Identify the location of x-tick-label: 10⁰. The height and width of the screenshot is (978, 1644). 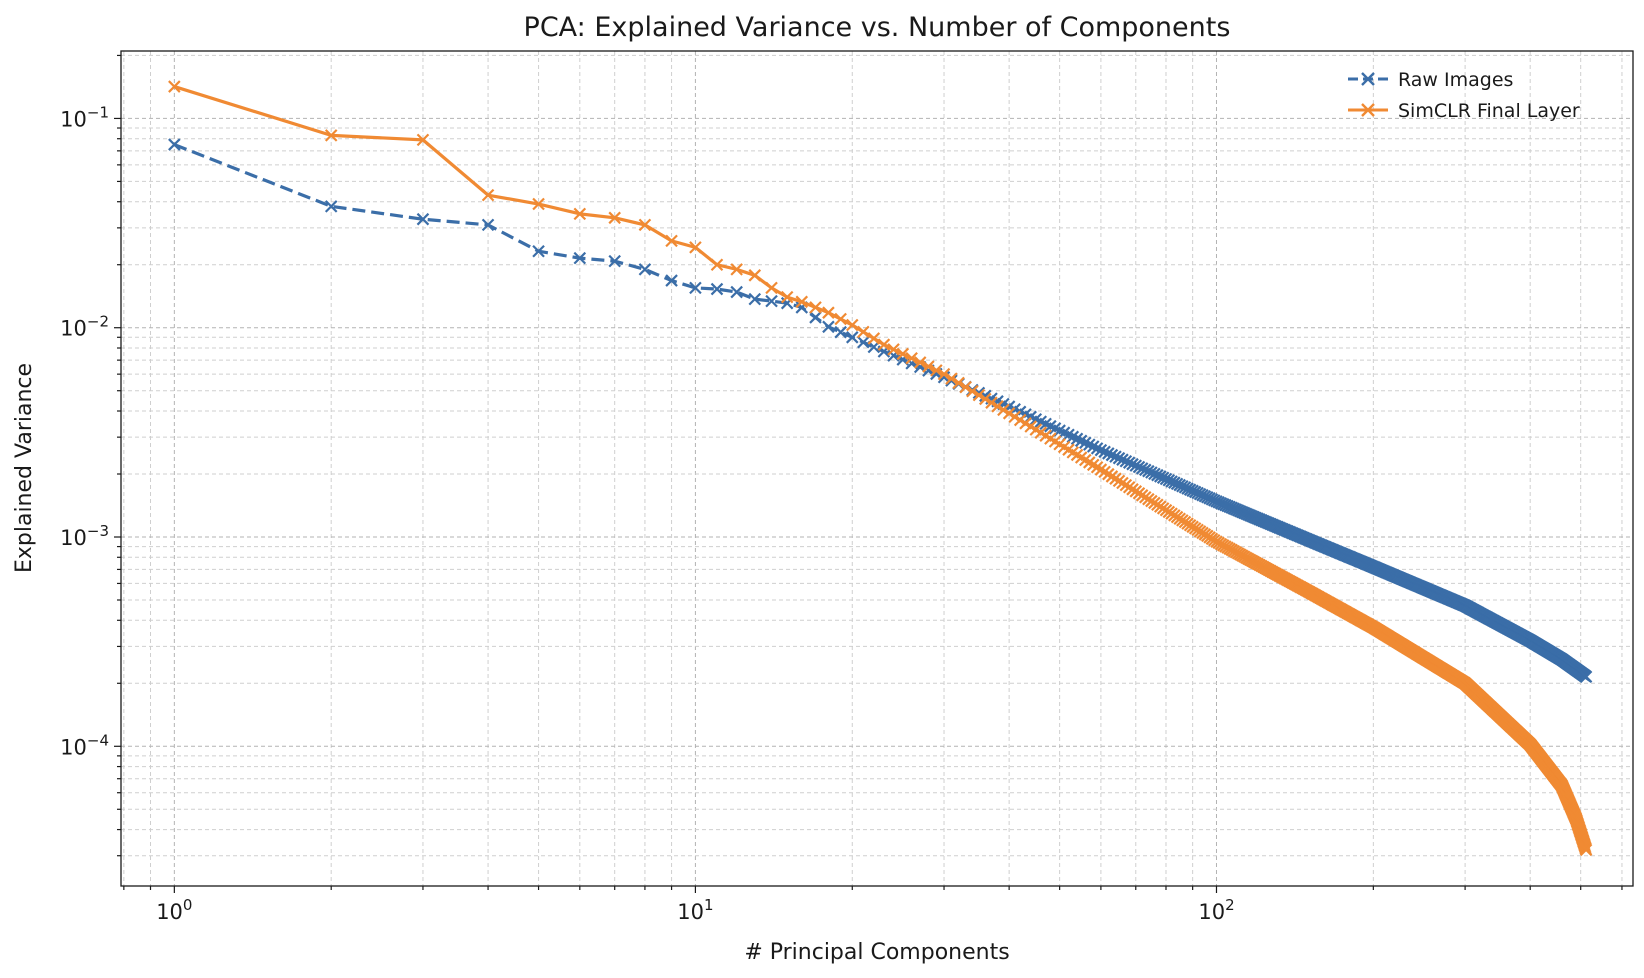
(174, 910).